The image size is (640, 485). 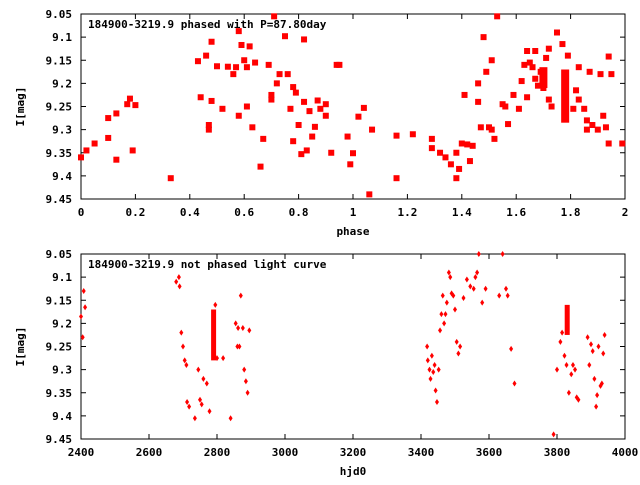 What do you see at coordinates (353, 452) in the screenshot?
I see `hjd-x-tick-label: 3200` at bounding box center [353, 452].